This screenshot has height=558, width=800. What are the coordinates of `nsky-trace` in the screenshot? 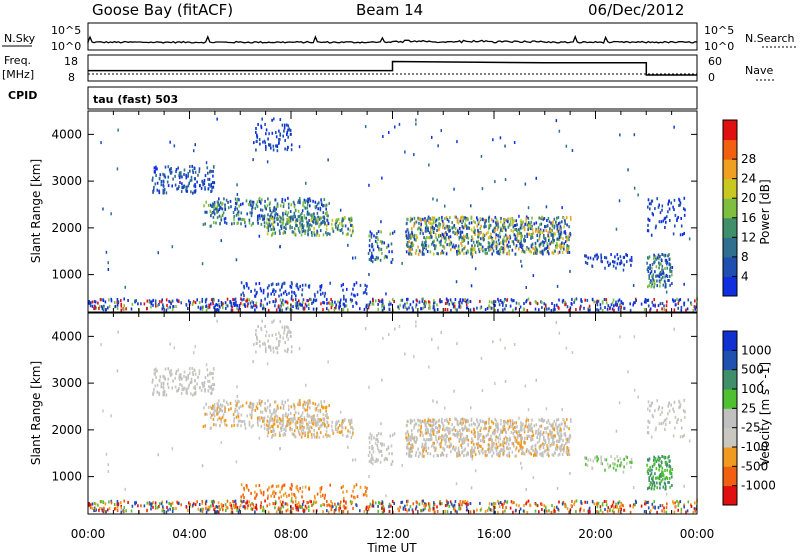 It's located at (392, 40).